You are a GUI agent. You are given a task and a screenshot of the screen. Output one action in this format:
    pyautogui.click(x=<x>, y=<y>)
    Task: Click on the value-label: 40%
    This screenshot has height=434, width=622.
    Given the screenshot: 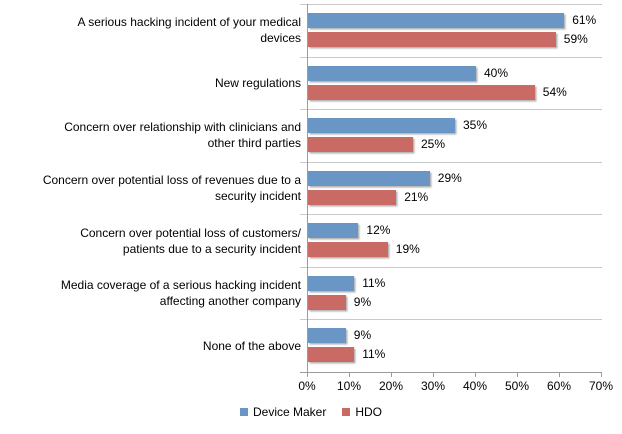 What is the action you would take?
    pyautogui.click(x=496, y=72)
    